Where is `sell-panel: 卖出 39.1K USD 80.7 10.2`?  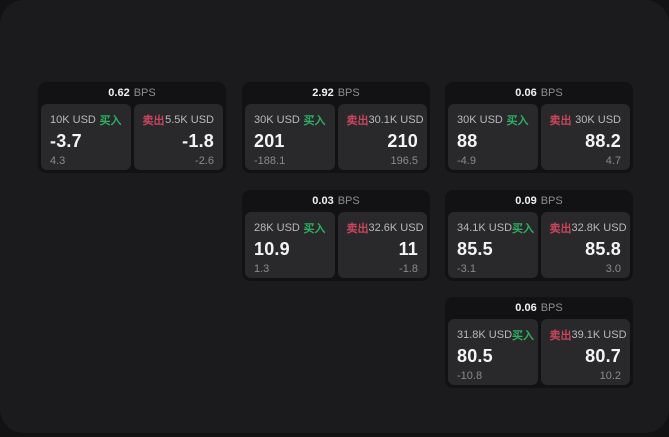
sell-panel: 卖出 39.1K USD 80.7 10.2 is located at coordinates (585, 352).